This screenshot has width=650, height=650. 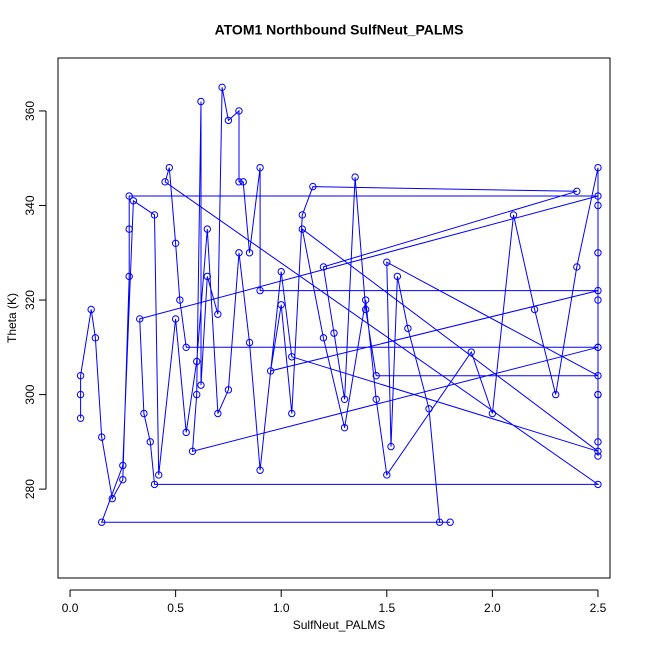 What do you see at coordinates (30, 489) in the screenshot?
I see `y-tick-label: 280` at bounding box center [30, 489].